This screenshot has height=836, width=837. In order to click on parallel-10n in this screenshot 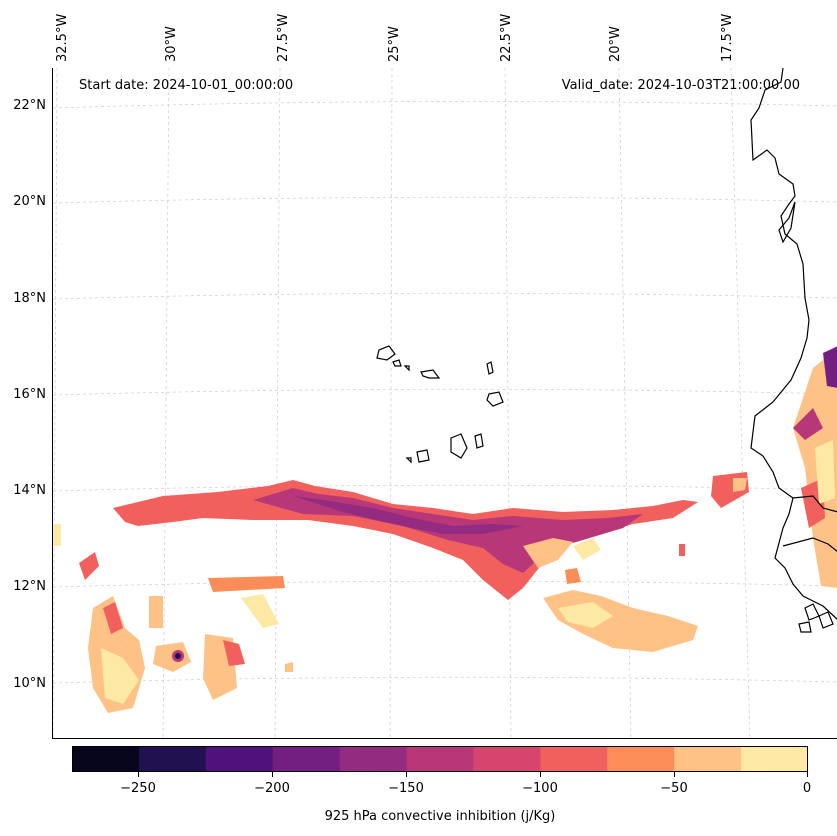, I will do `click(445, 680)`.